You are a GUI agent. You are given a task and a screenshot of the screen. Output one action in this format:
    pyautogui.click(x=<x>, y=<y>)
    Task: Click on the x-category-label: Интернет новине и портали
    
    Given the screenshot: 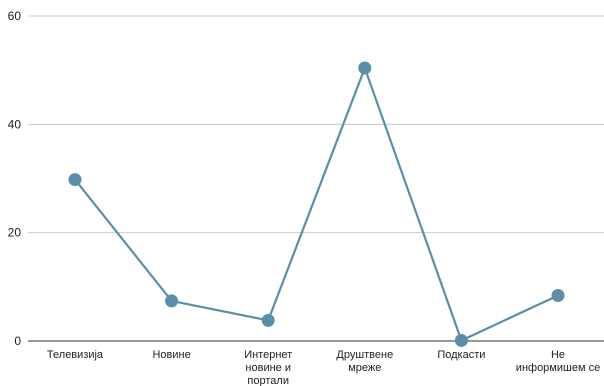 What is the action you would take?
    pyautogui.click(x=268, y=367)
    